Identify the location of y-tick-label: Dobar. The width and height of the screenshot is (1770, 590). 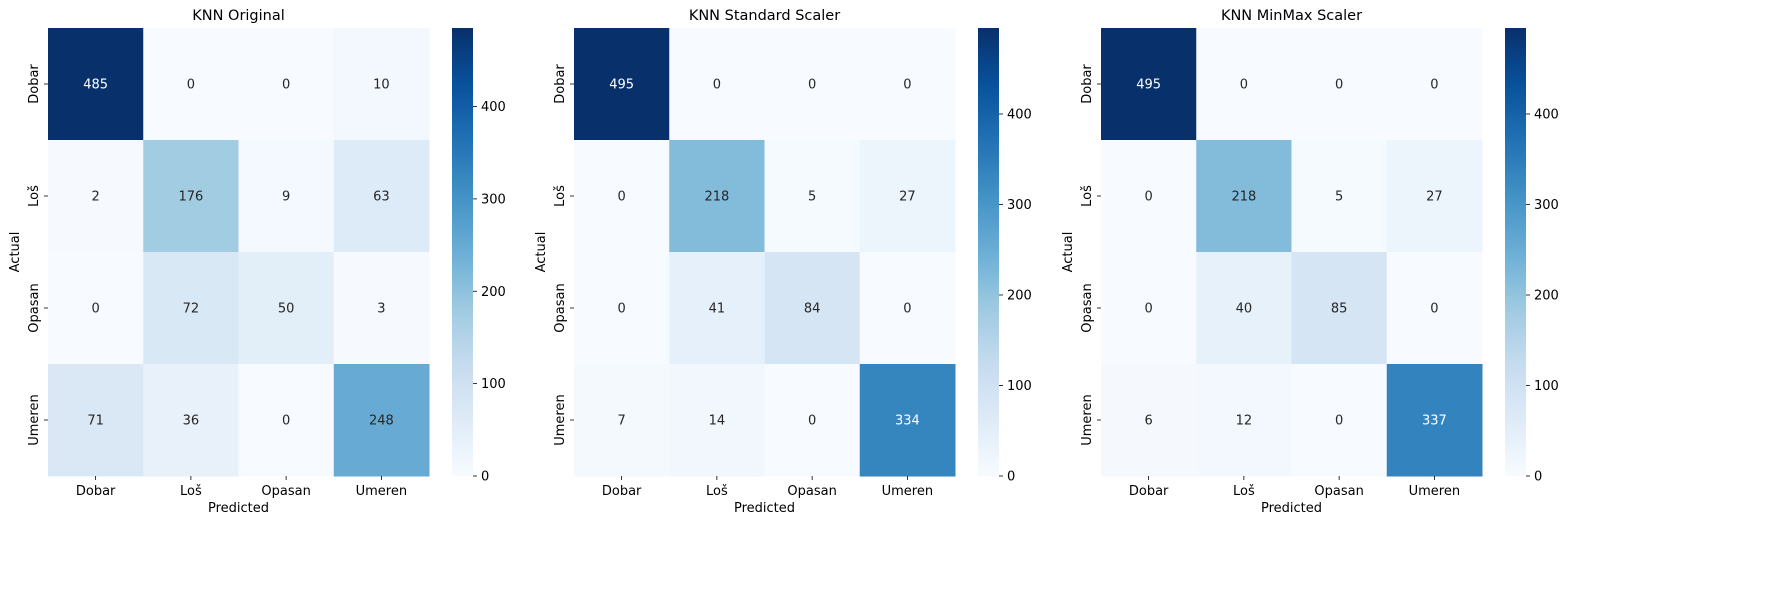
(34, 84).